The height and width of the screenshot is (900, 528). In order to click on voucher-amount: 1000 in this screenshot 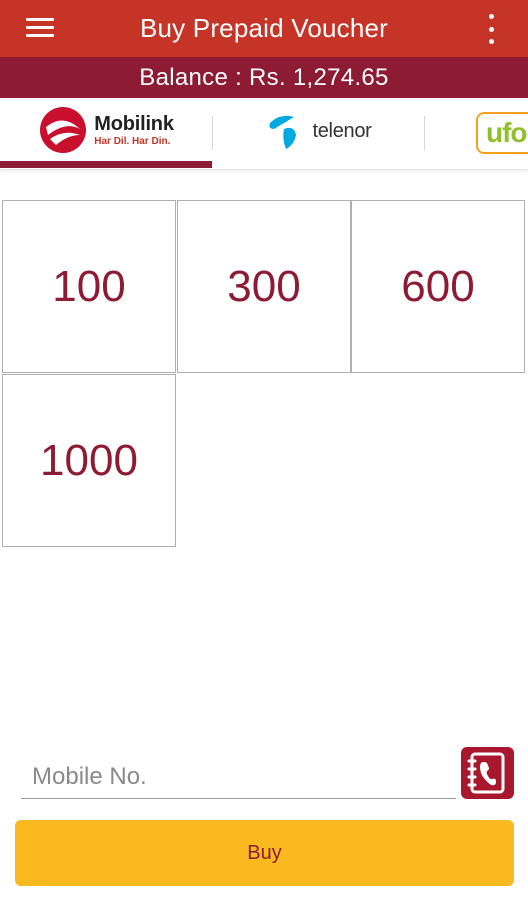, I will do `click(89, 460)`.